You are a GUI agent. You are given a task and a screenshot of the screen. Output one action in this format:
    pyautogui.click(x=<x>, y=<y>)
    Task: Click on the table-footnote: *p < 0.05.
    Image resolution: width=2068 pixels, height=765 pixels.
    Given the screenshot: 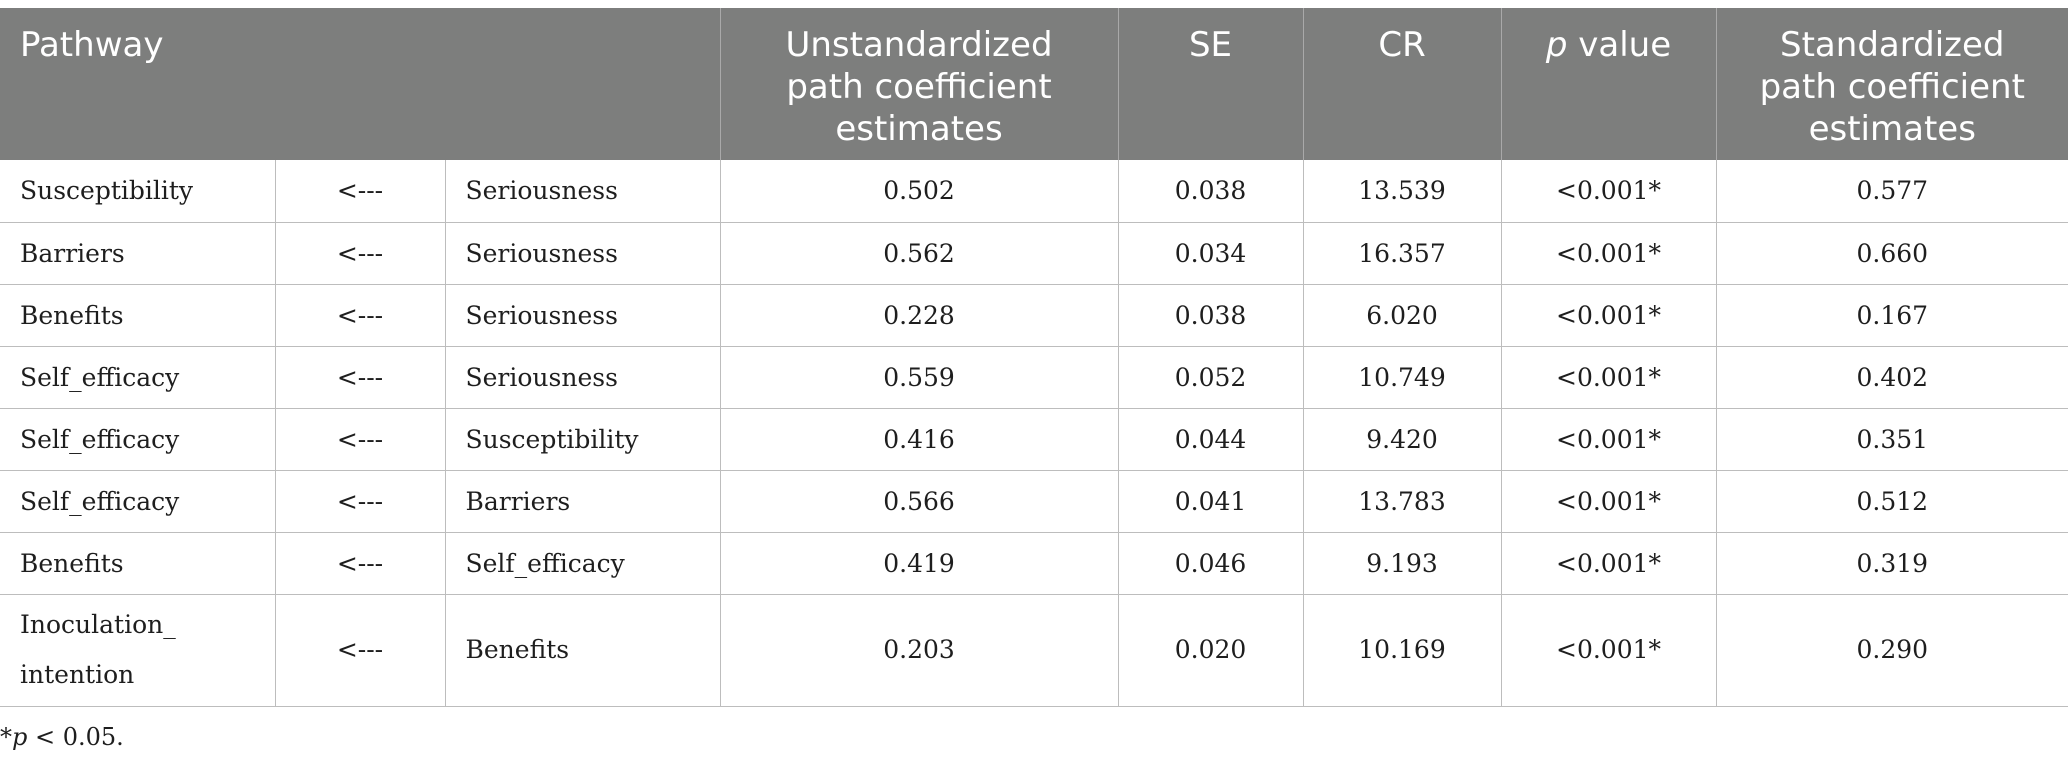 What is the action you would take?
    pyautogui.click(x=62, y=737)
    